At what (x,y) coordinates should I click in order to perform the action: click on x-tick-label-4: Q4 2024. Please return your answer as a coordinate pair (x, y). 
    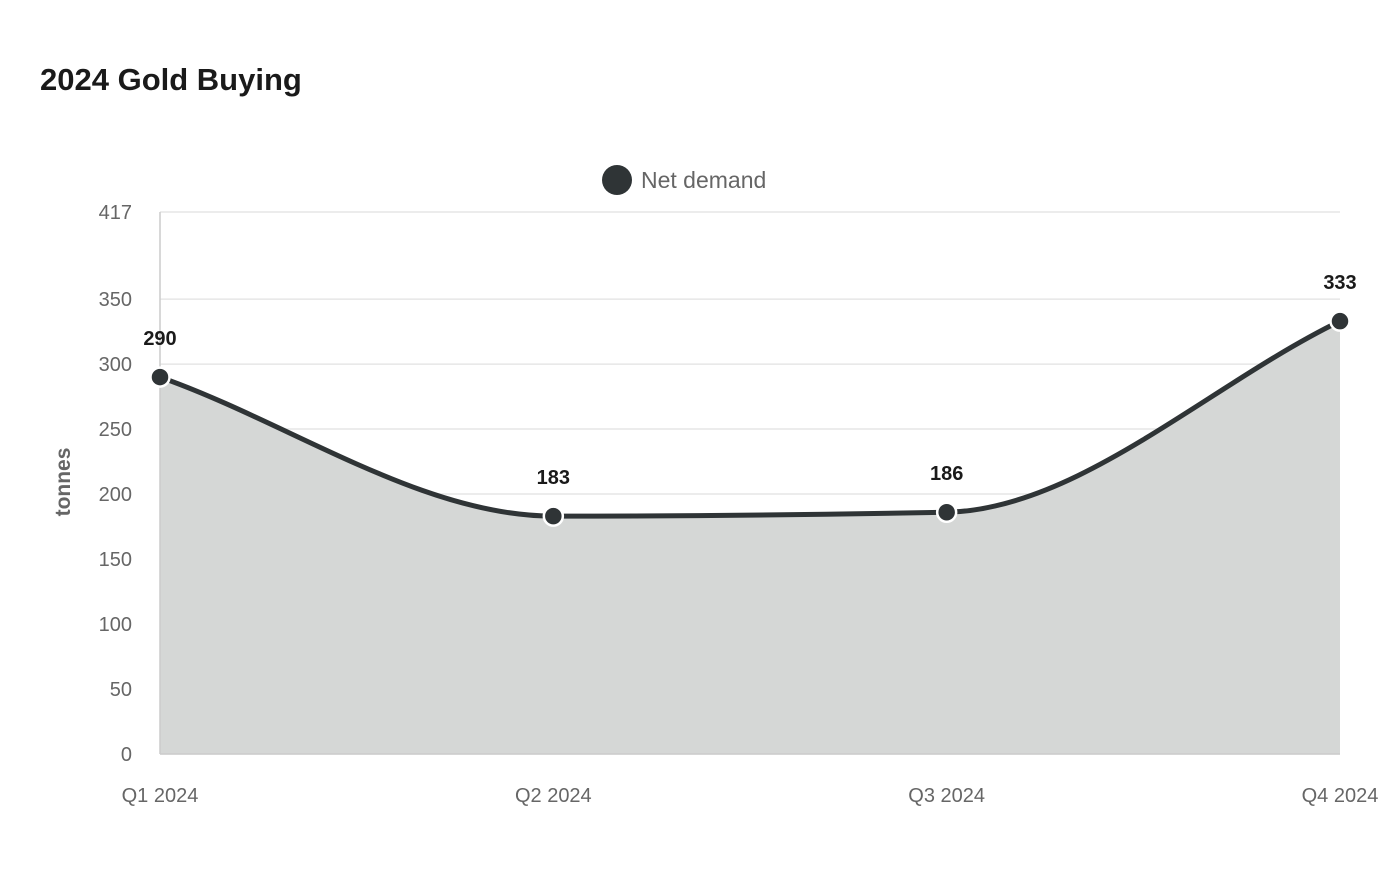
    Looking at the image, I should click on (1340, 796).